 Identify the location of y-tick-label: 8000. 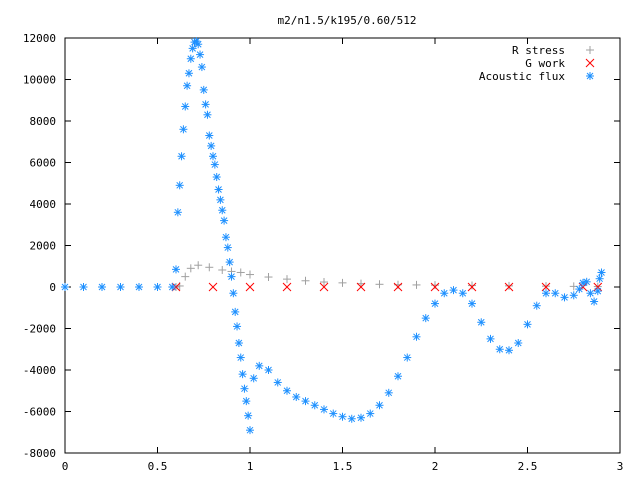
(43, 121).